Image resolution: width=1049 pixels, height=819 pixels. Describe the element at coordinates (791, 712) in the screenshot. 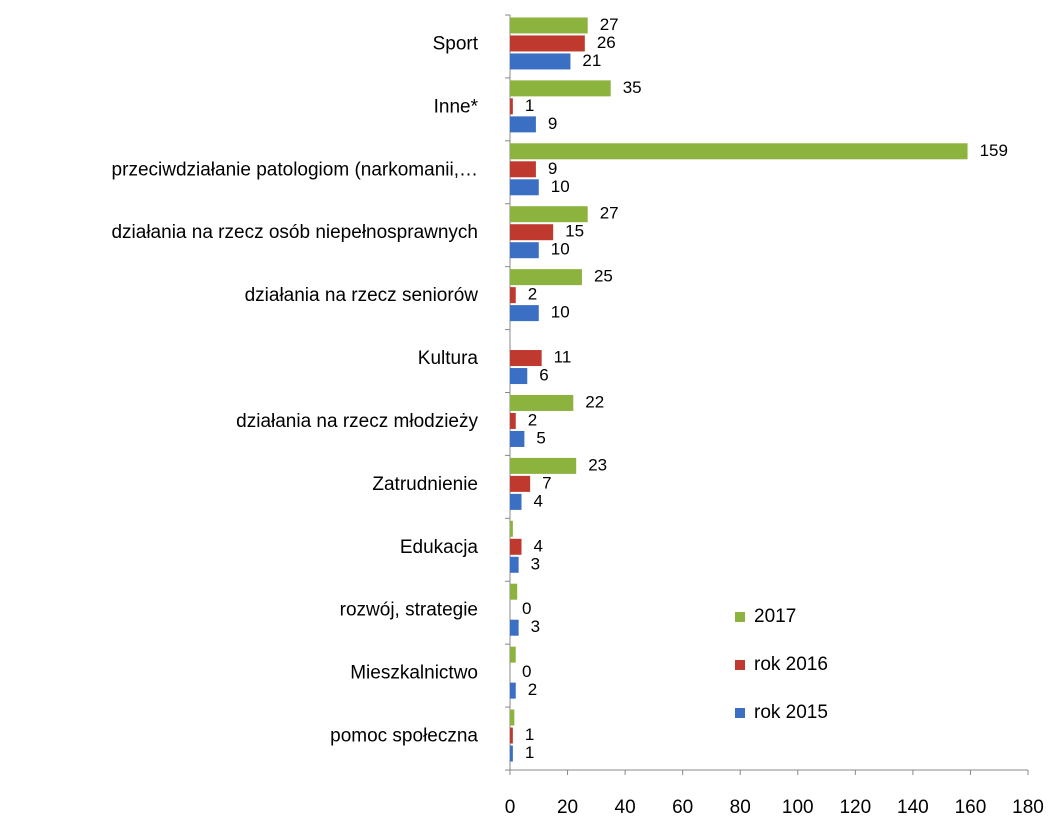

I see `legend-label: rok 2015` at that location.